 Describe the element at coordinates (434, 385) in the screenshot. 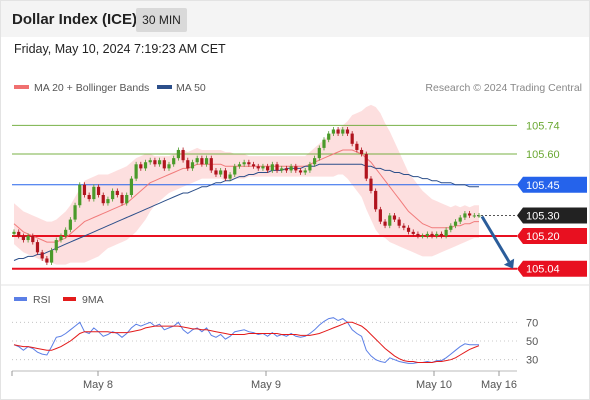

I see `x-tick-label: May 10` at that location.